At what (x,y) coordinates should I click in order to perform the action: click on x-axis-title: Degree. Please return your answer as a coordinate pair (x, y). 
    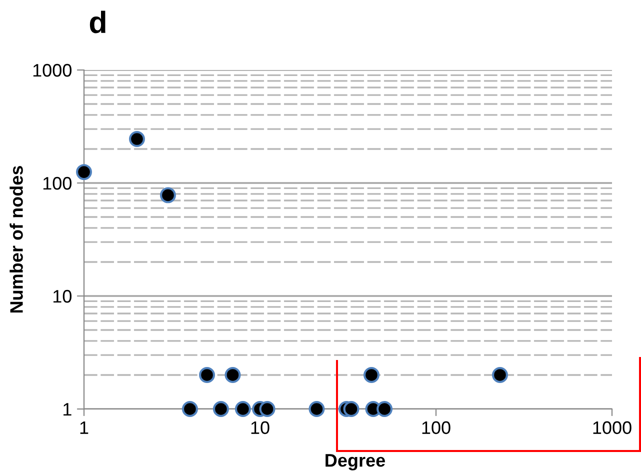
    Looking at the image, I should click on (355, 462).